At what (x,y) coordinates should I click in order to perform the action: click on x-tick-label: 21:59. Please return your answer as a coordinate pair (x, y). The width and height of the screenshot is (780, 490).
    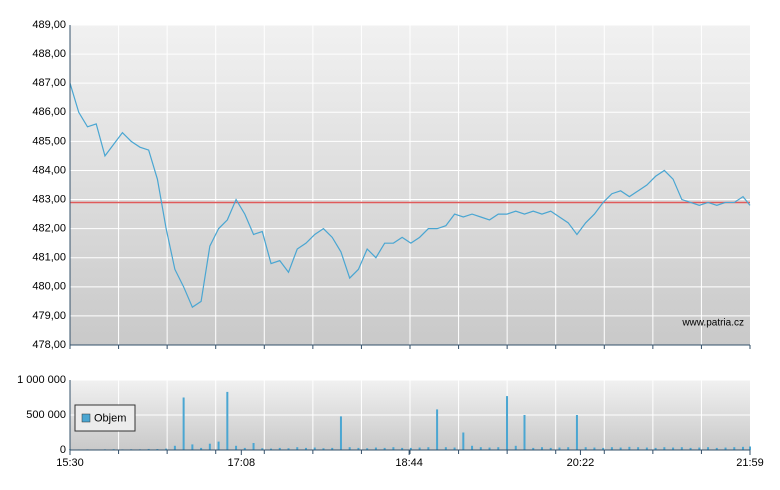
    Looking at the image, I should click on (750, 463).